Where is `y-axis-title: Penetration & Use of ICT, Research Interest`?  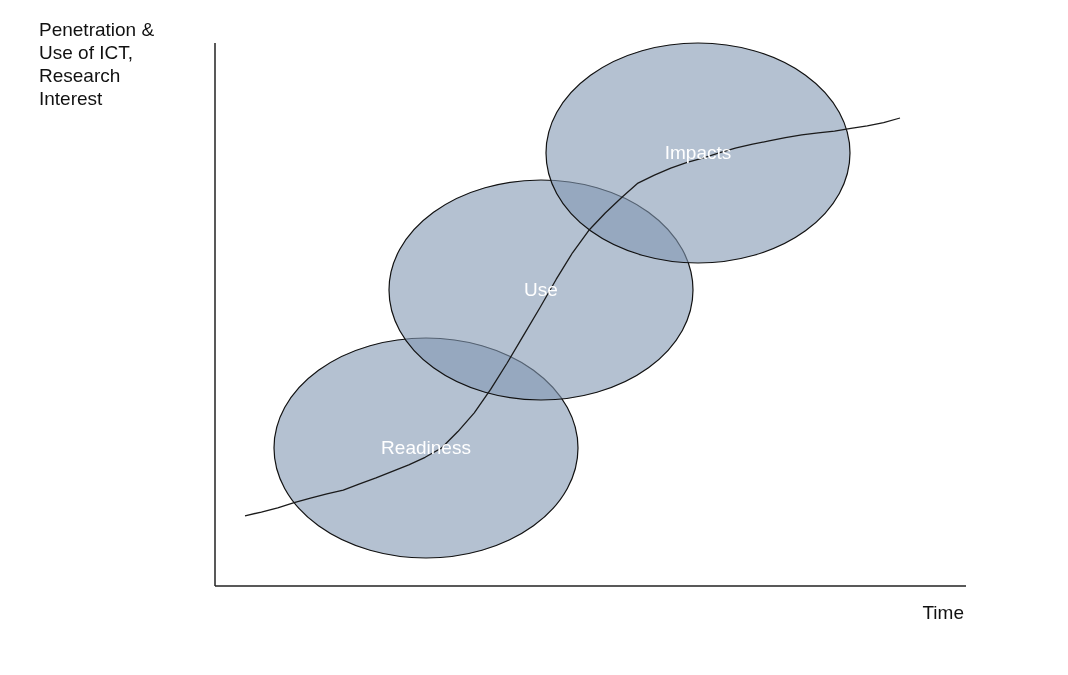
y-axis-title: Penetration & Use of ICT, Research Interest is located at coordinates (97, 64).